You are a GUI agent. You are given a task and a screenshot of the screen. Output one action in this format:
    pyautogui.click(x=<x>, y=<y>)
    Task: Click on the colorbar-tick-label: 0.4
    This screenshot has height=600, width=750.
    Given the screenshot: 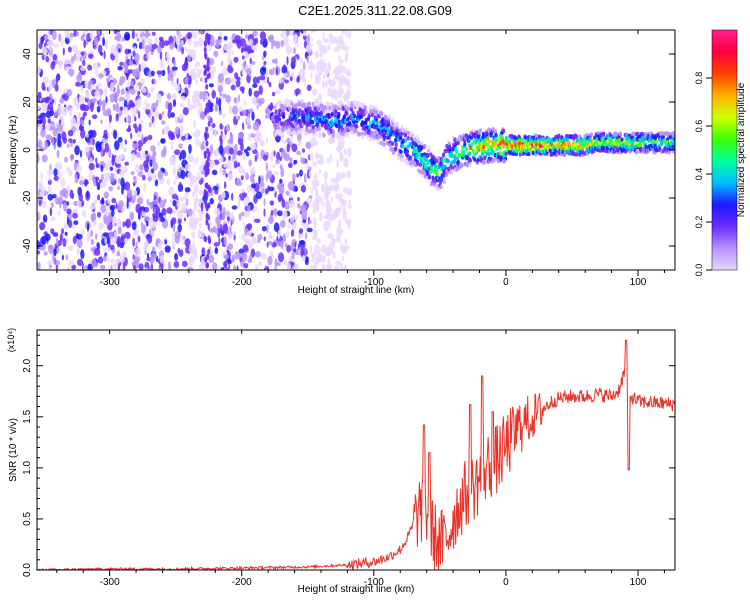 What is the action you would take?
    pyautogui.click(x=699, y=174)
    